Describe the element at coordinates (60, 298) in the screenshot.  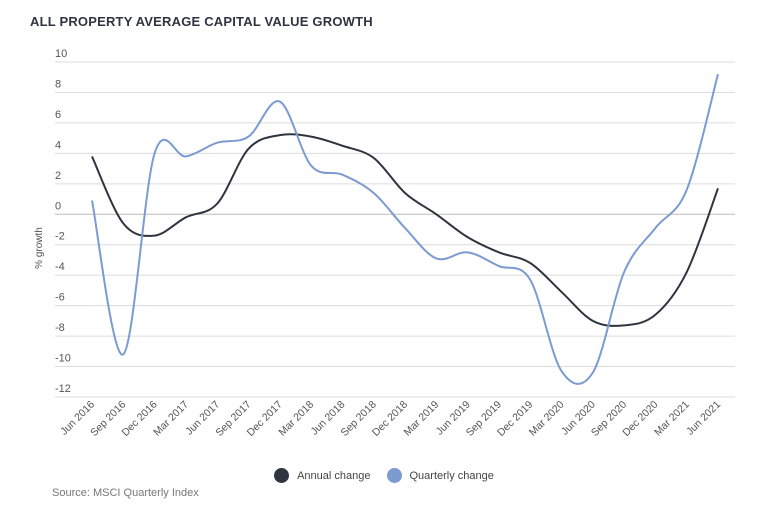
I see `y-tick-label: -6` at that location.